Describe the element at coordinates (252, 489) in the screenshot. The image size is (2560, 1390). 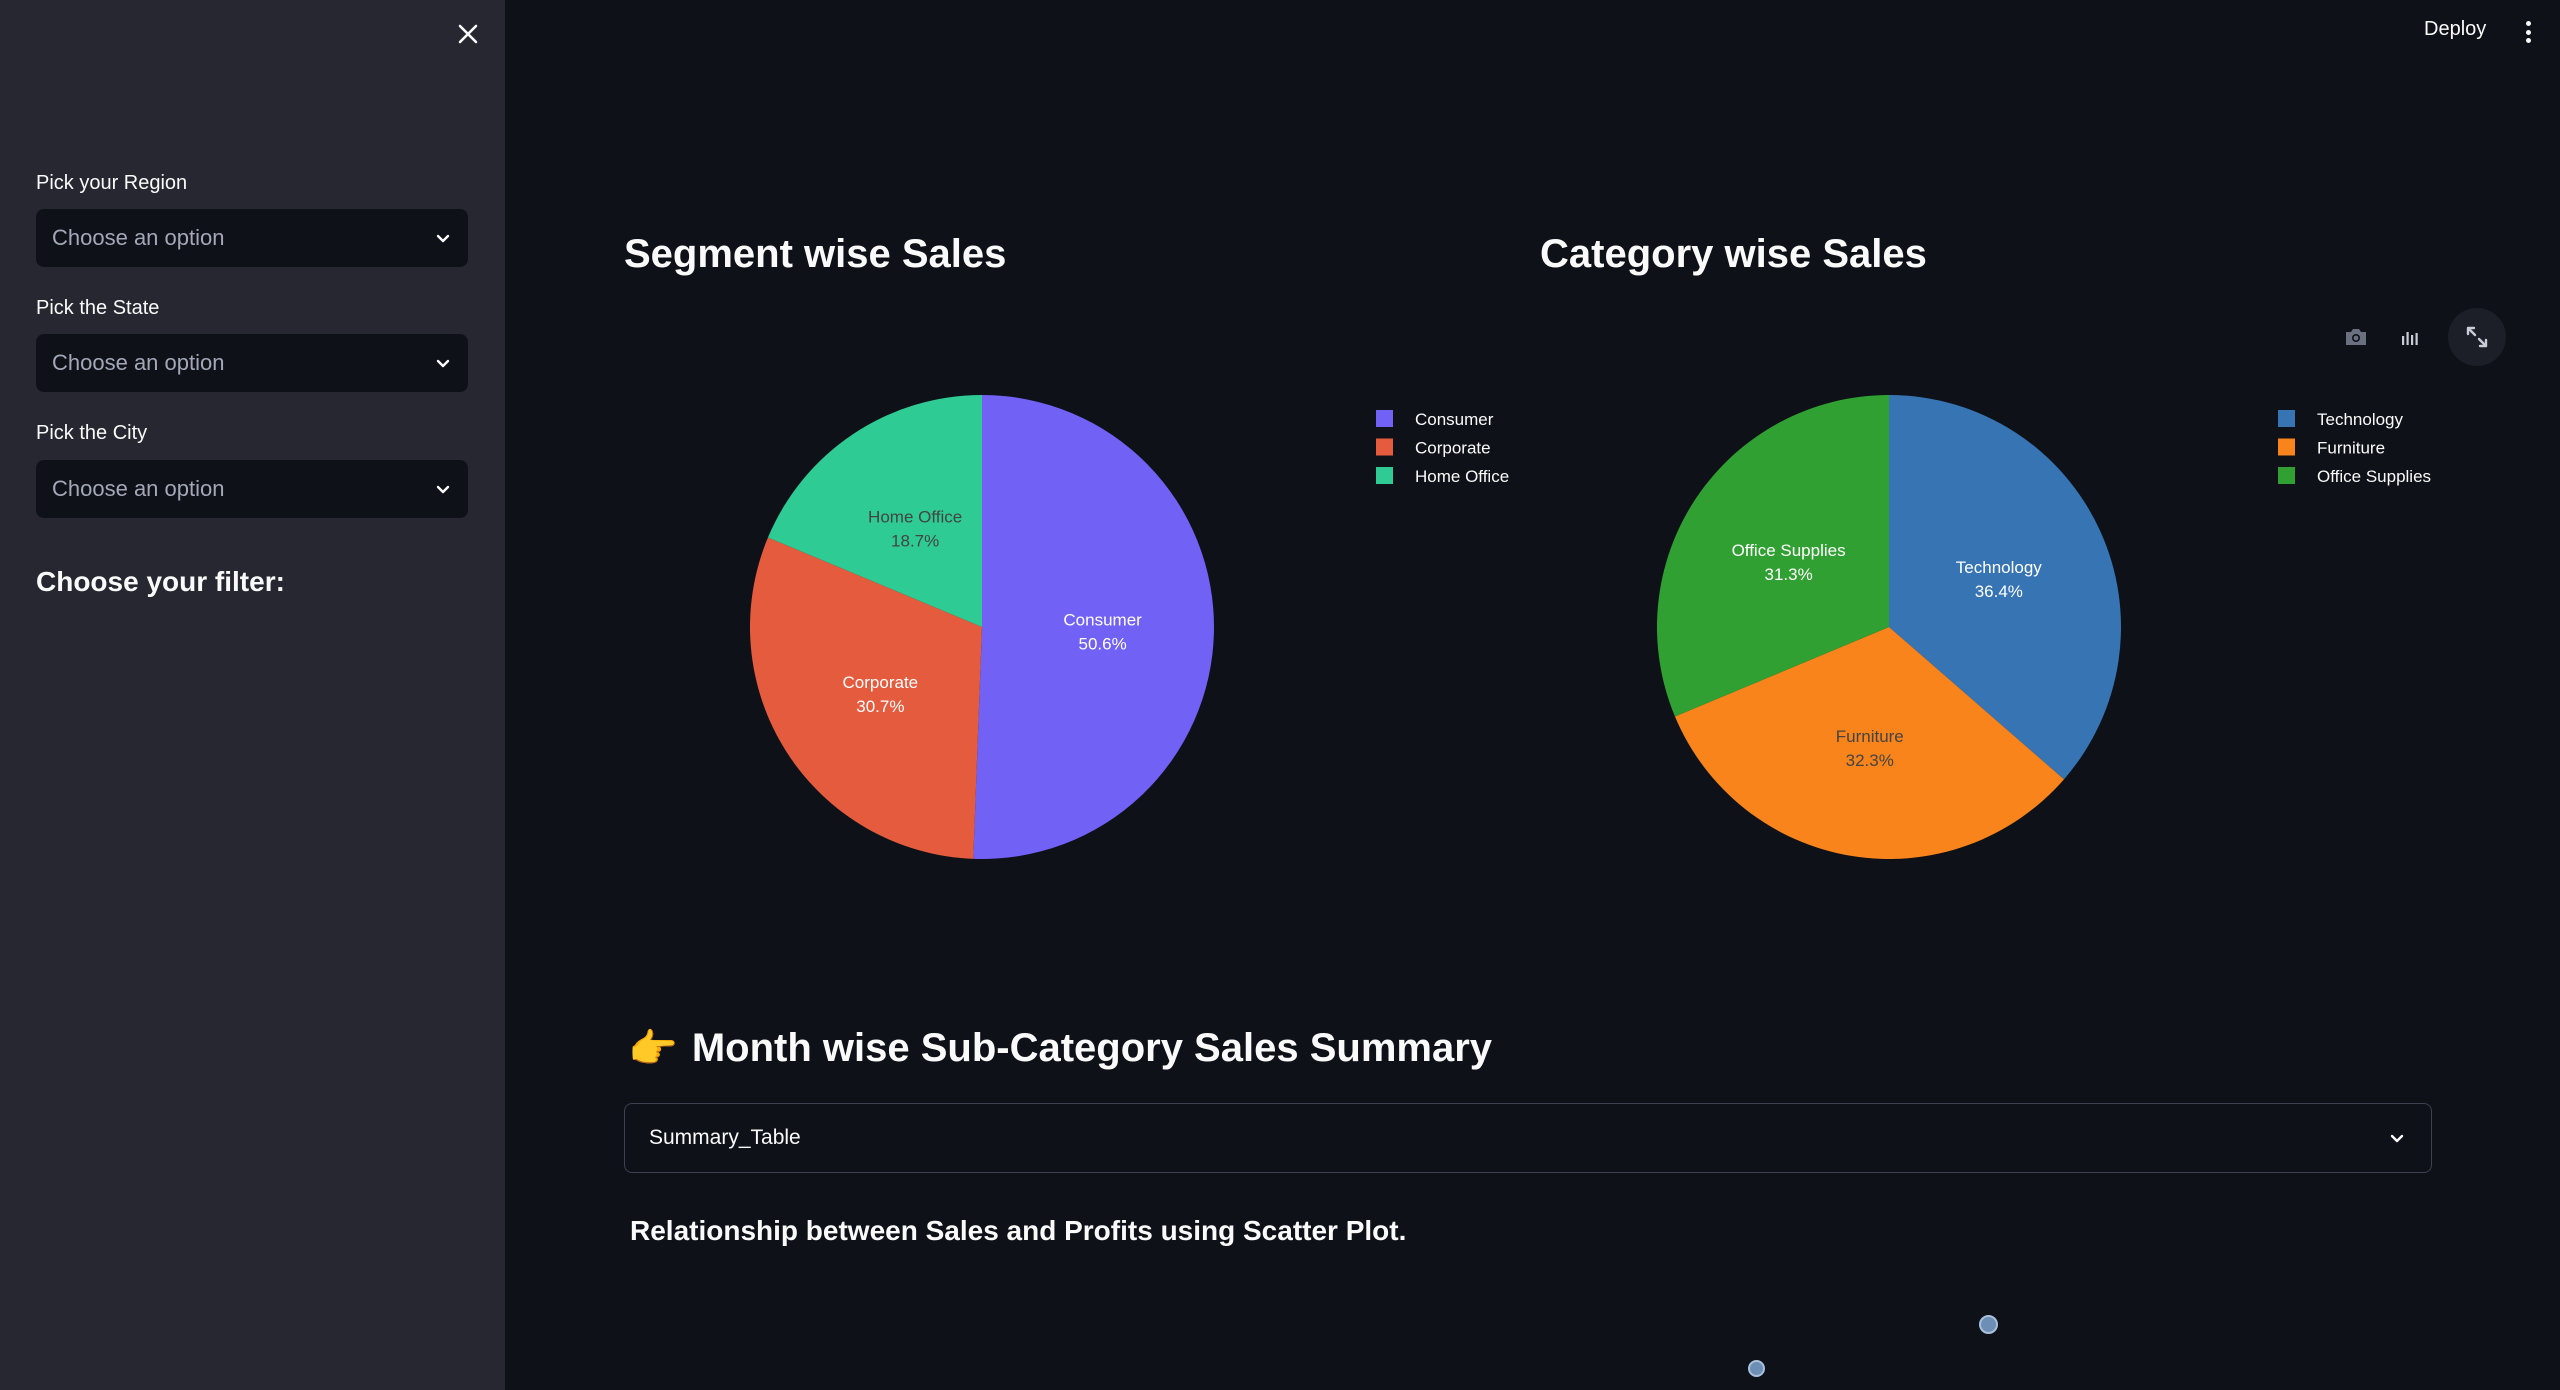
I see `city-select: Choose an option` at that location.